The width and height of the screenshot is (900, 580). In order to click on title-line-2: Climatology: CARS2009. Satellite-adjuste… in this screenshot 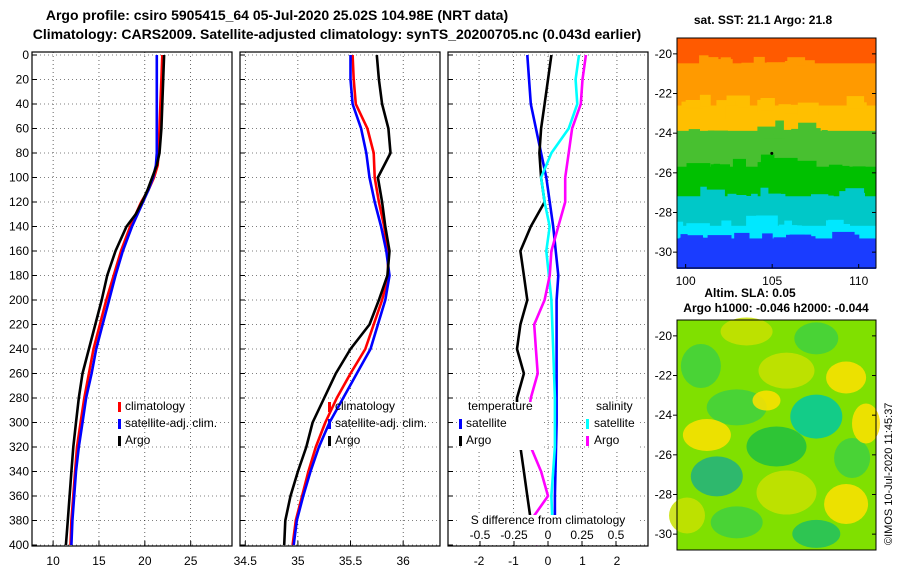, I will do `click(337, 34)`.